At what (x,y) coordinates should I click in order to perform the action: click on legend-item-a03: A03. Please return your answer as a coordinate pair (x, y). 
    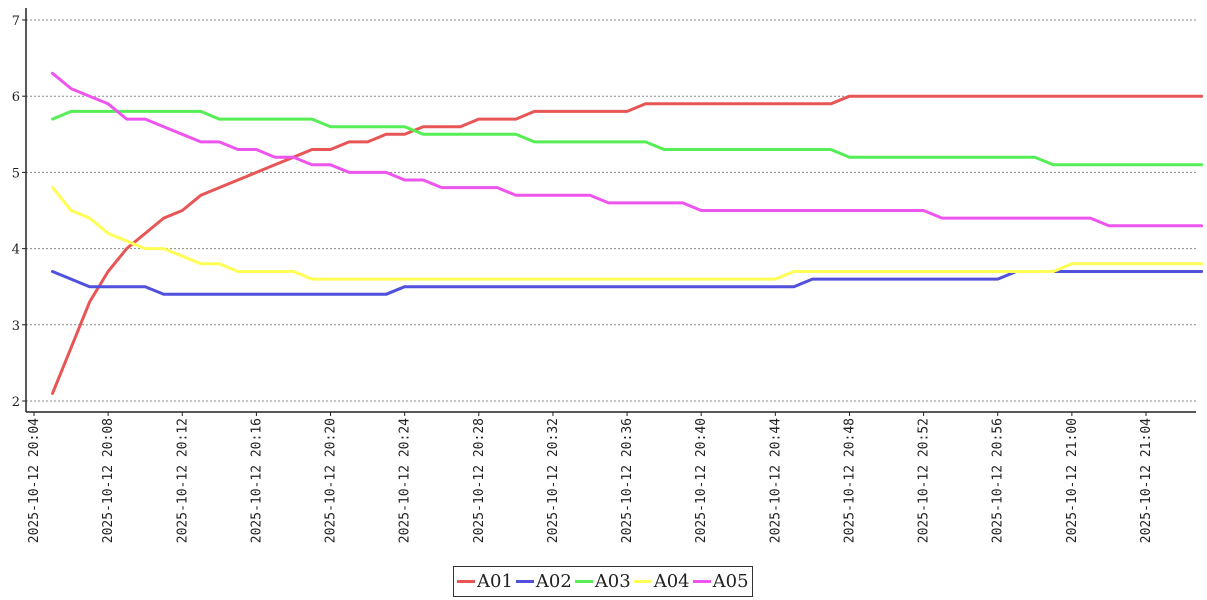
    Looking at the image, I should click on (602, 581).